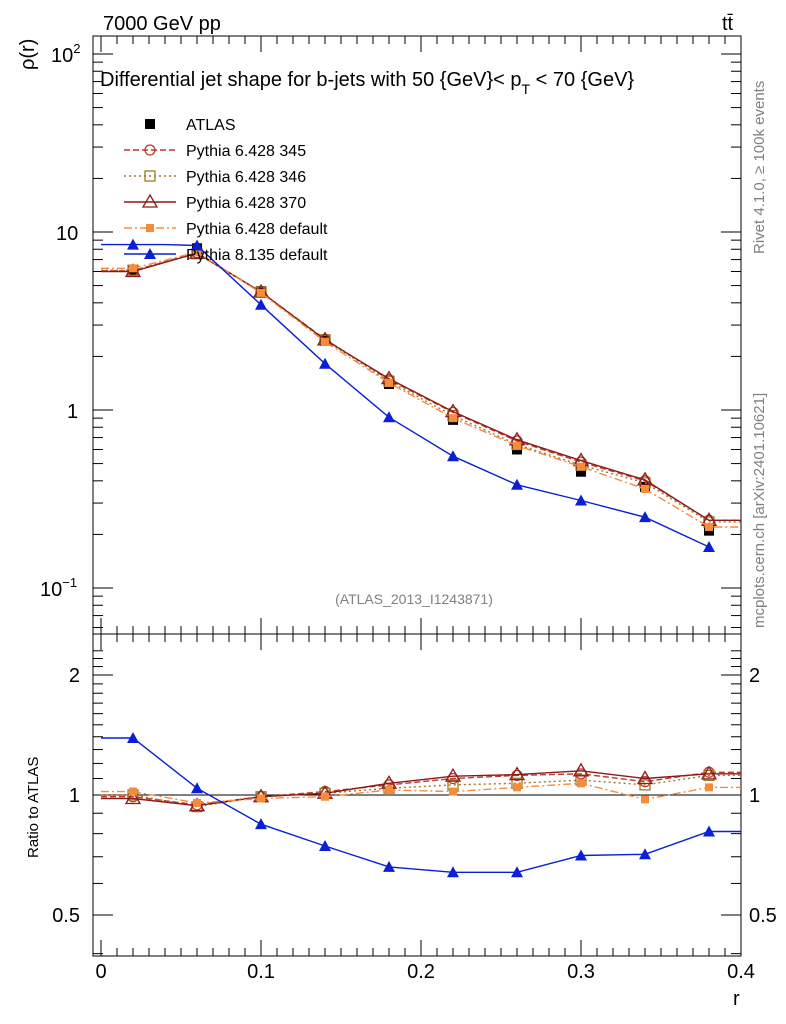 The image size is (786, 1024). I want to click on xtick-label: 0, so click(100, 972).